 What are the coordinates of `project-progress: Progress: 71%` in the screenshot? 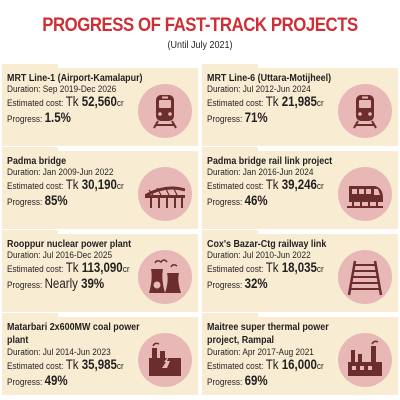 It's located at (237, 118).